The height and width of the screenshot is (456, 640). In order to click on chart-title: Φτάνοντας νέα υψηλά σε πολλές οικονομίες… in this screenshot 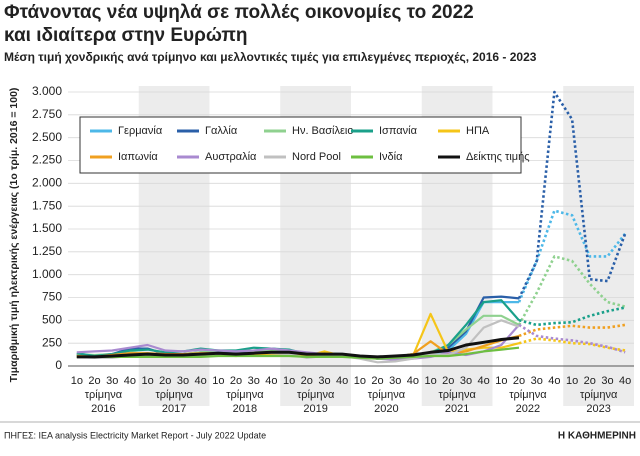, I will do `click(239, 12)`.